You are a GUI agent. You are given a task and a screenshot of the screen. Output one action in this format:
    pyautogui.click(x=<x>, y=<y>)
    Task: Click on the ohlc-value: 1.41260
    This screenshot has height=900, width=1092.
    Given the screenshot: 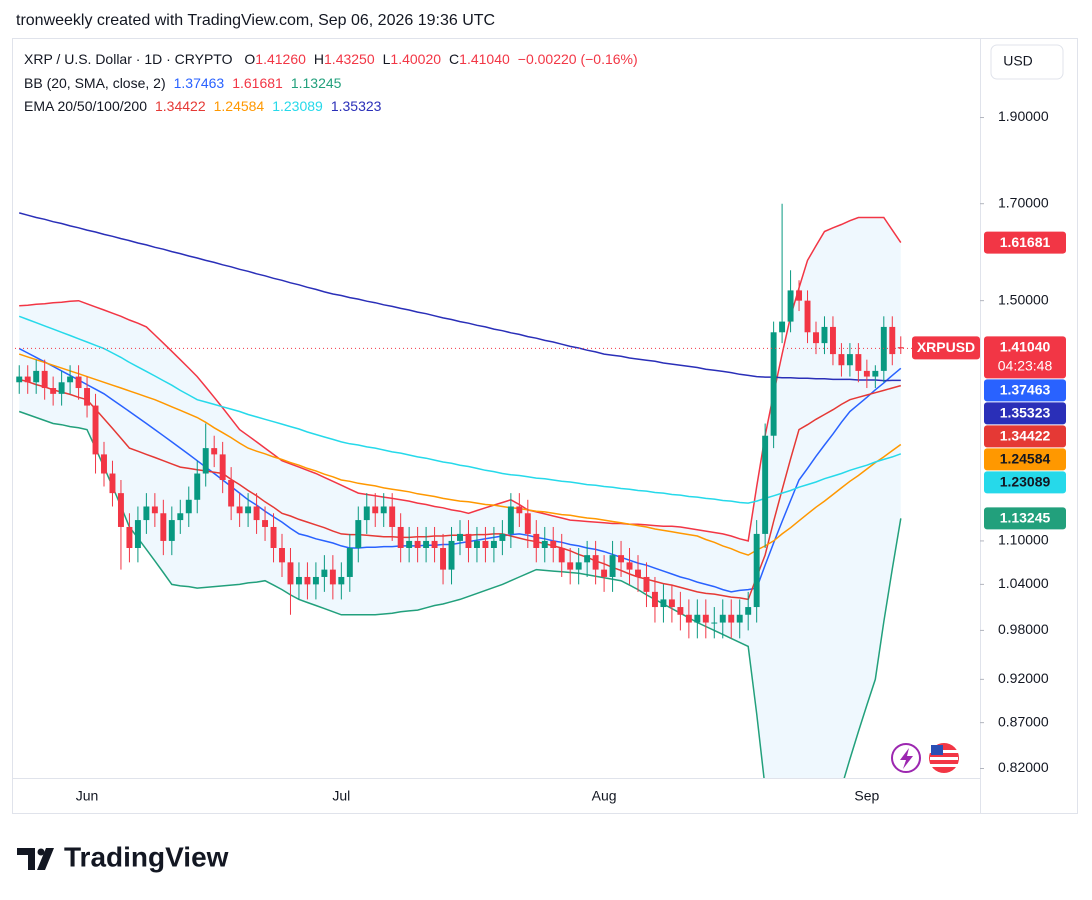 What is the action you would take?
    pyautogui.click(x=280, y=59)
    